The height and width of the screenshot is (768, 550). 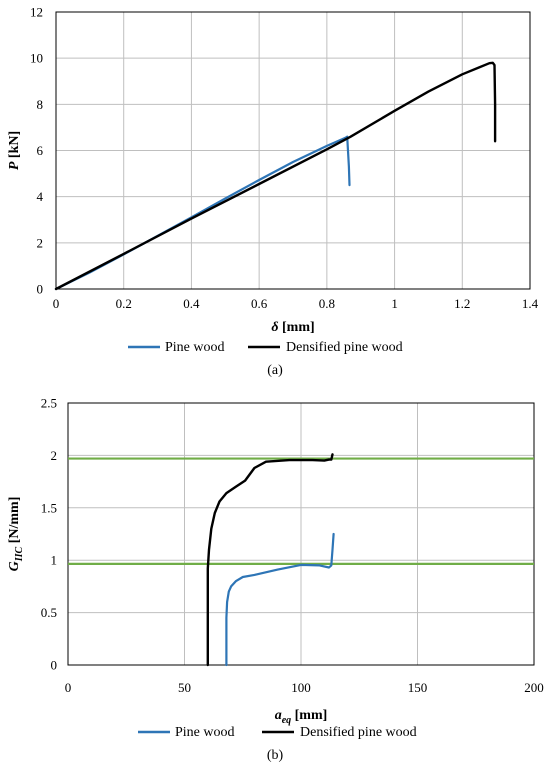 What do you see at coordinates (534, 687) in the screenshot?
I see `x-tick-label: 200` at bounding box center [534, 687].